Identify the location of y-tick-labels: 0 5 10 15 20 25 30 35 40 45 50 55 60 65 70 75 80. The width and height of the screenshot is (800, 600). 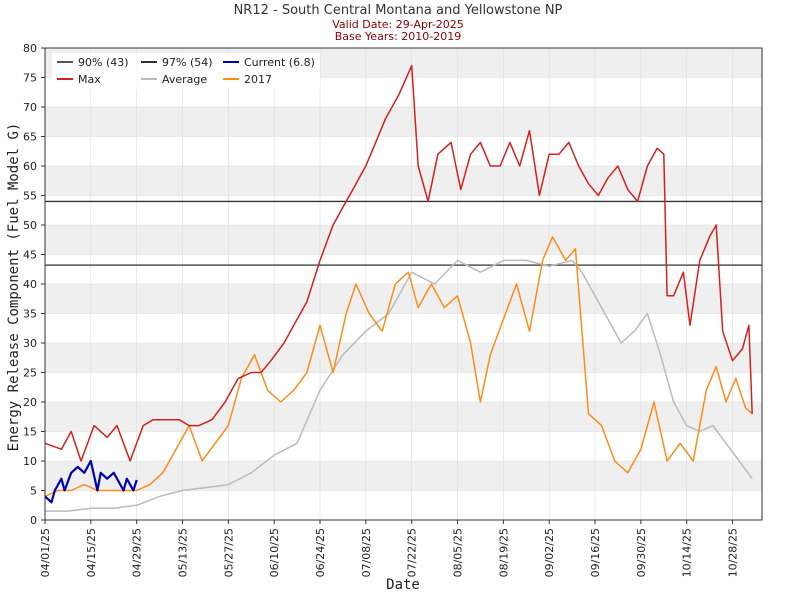
(34, 284).